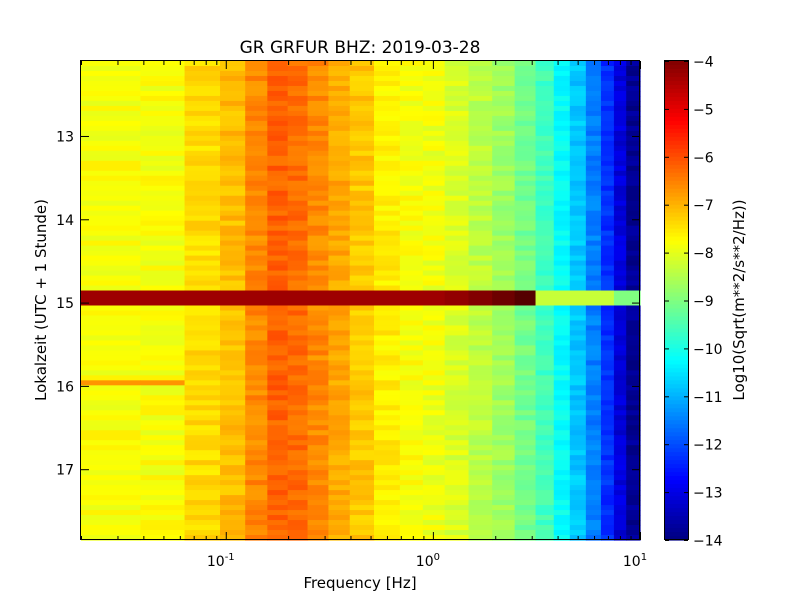  I want to click on y-tick-label: 16, so click(65, 387).